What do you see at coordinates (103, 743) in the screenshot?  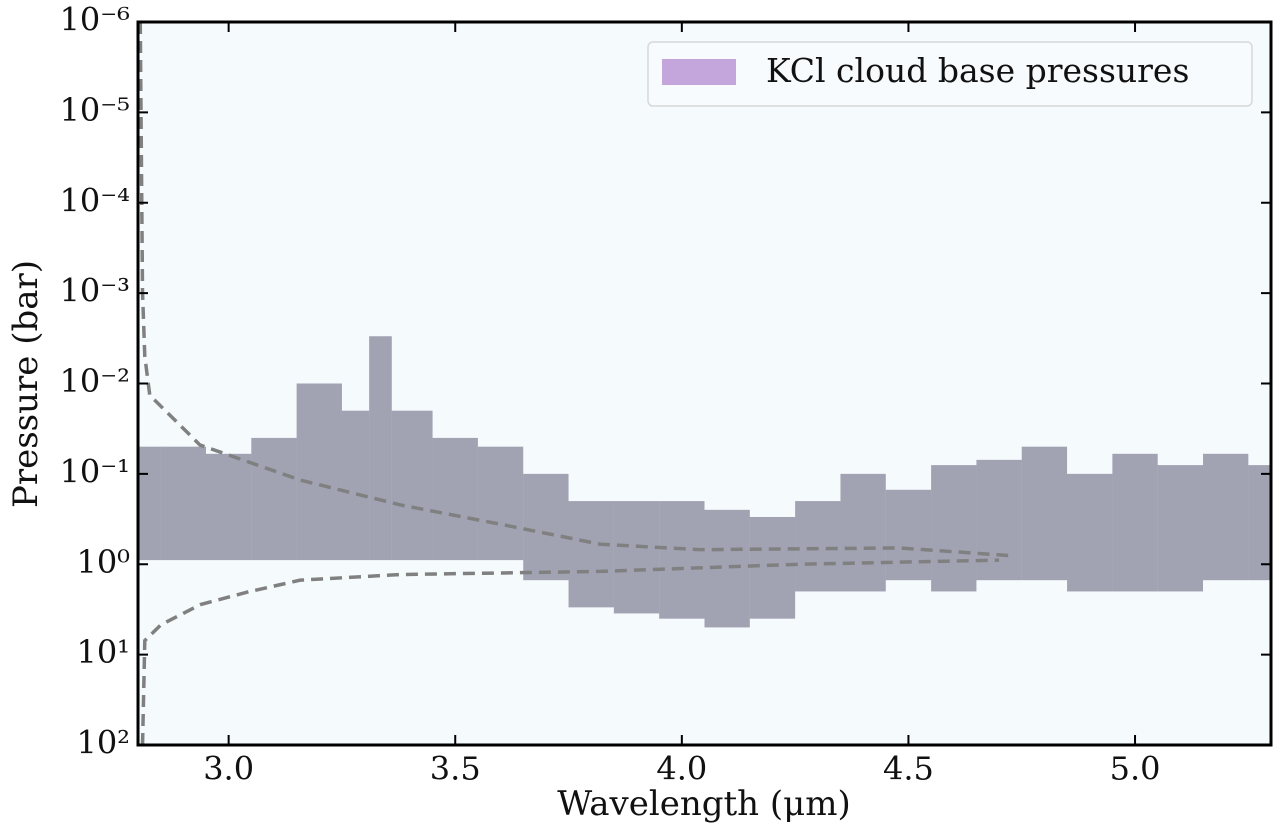 I see `y-tick-label: 10²` at bounding box center [103, 743].